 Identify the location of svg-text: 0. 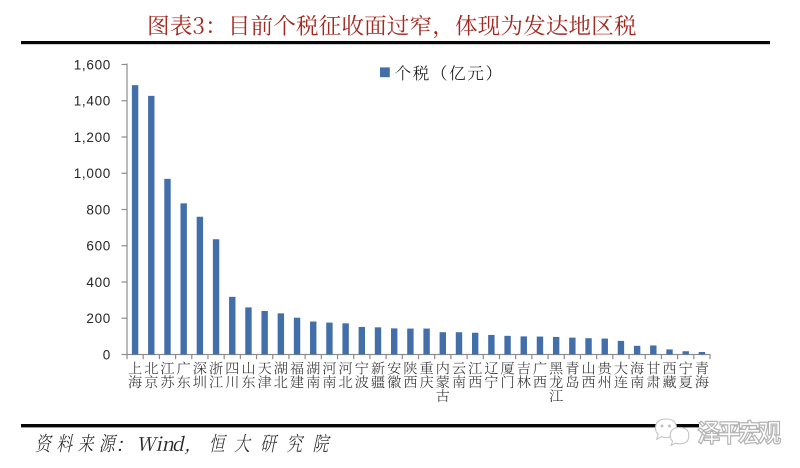
(107, 354).